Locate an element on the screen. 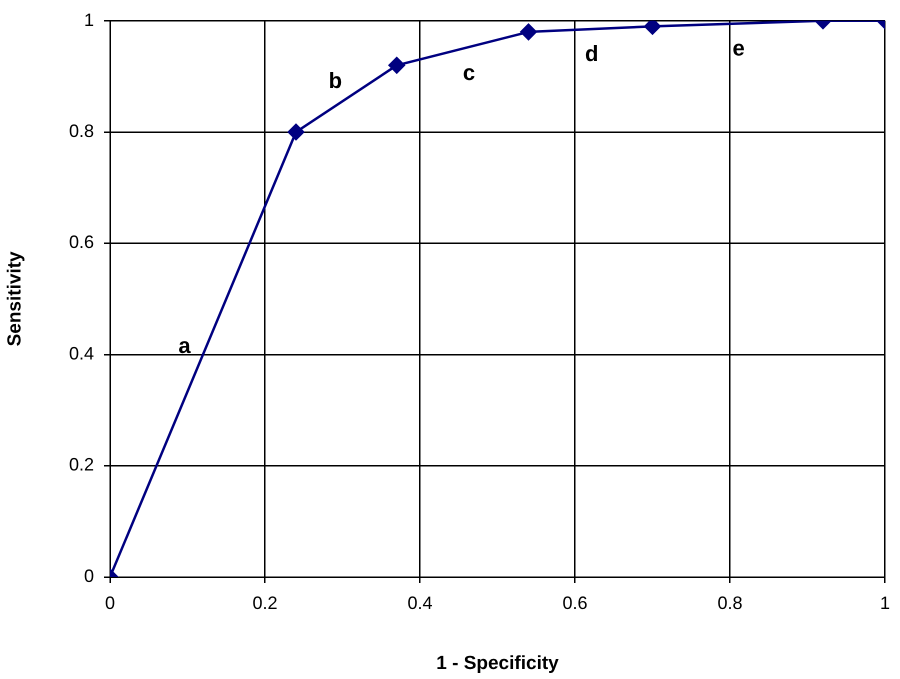 This screenshot has height=679, width=900. x-tick-label: 0.2 is located at coordinates (265, 602).